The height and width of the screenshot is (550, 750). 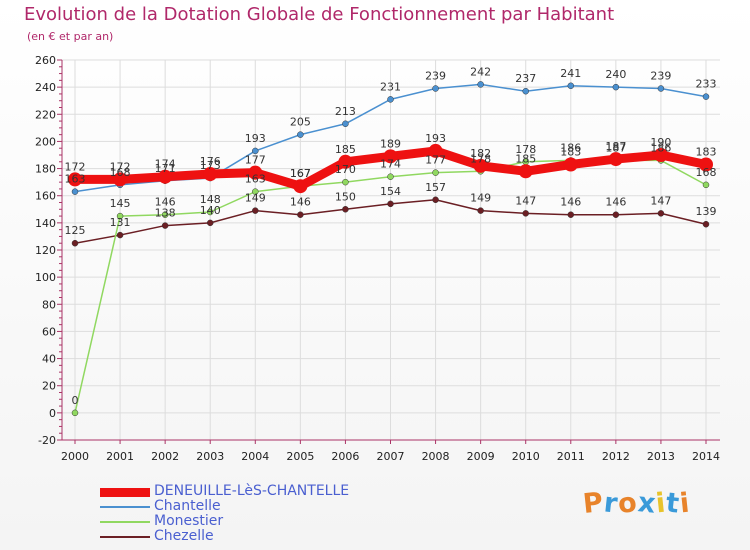 What do you see at coordinates (300, 173) in the screenshot?
I see `data-label: 167` at bounding box center [300, 173].